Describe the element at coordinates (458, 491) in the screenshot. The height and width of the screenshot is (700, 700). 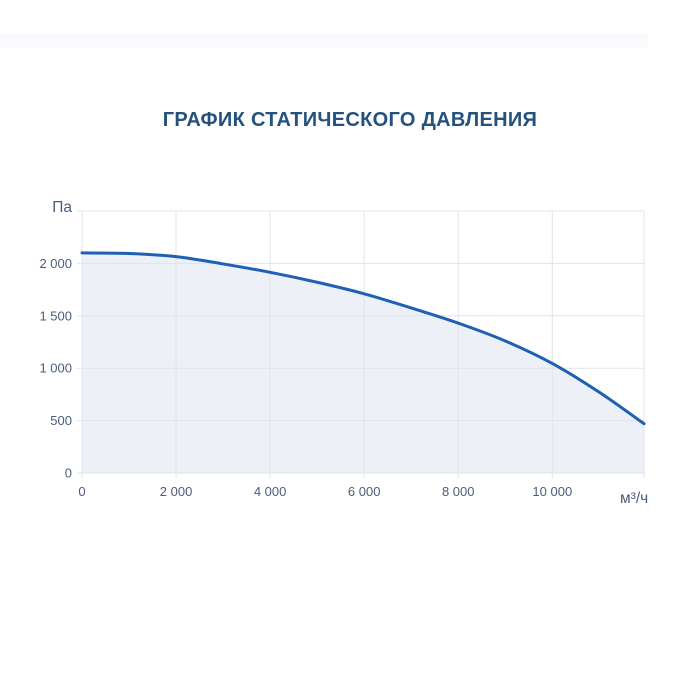
I see `x-tick-label: 8 000` at that location.